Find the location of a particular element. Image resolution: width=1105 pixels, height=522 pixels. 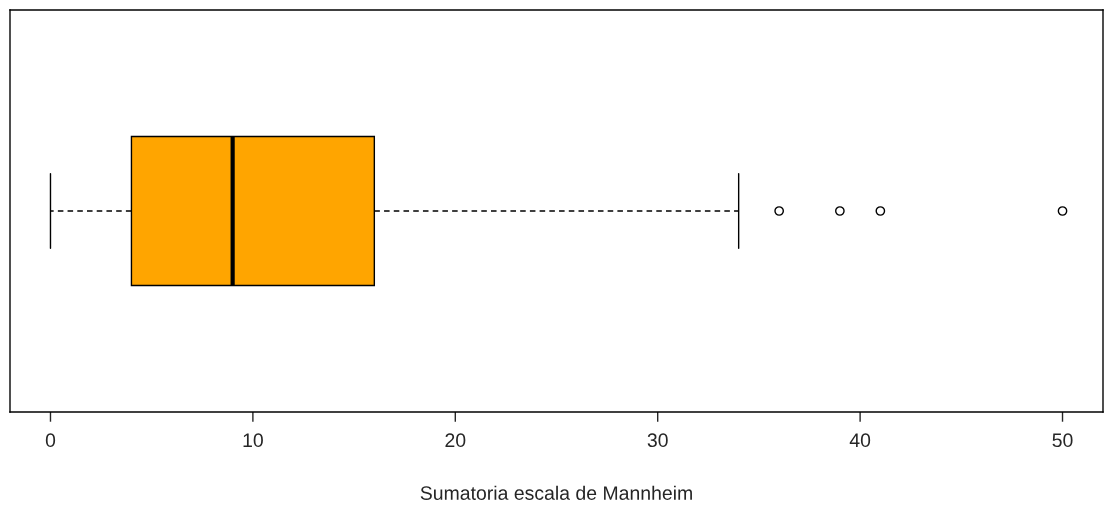

x-tick-label: 0 is located at coordinates (50, 440).